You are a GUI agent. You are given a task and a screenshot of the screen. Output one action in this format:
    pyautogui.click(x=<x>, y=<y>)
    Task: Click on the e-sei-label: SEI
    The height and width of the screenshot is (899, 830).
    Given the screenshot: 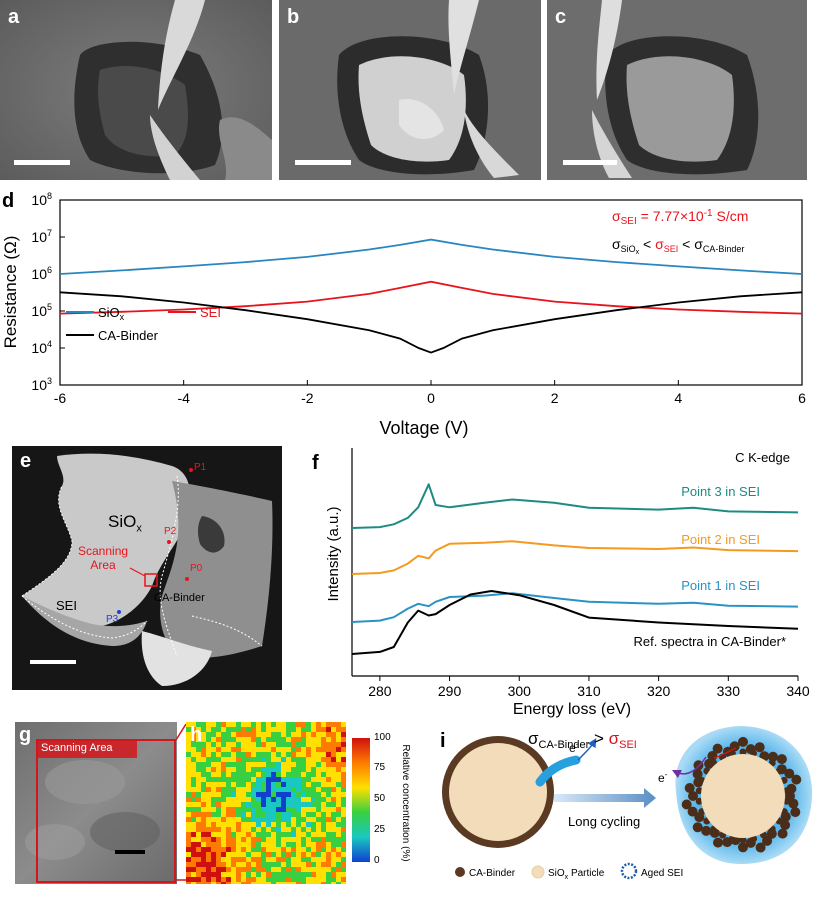 What is the action you would take?
    pyautogui.click(x=66, y=605)
    